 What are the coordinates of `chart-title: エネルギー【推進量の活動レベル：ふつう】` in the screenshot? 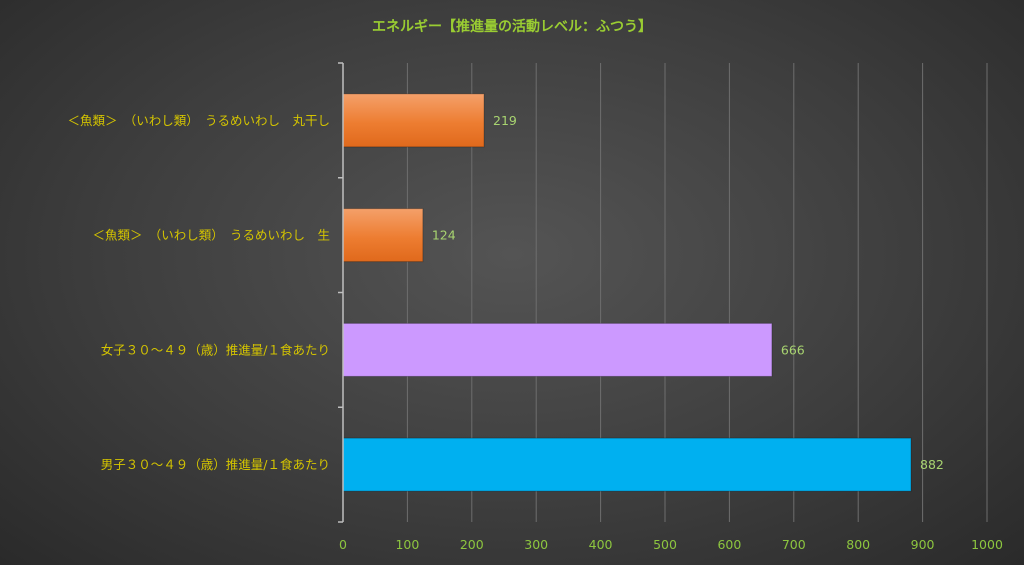 It's located at (512, 26).